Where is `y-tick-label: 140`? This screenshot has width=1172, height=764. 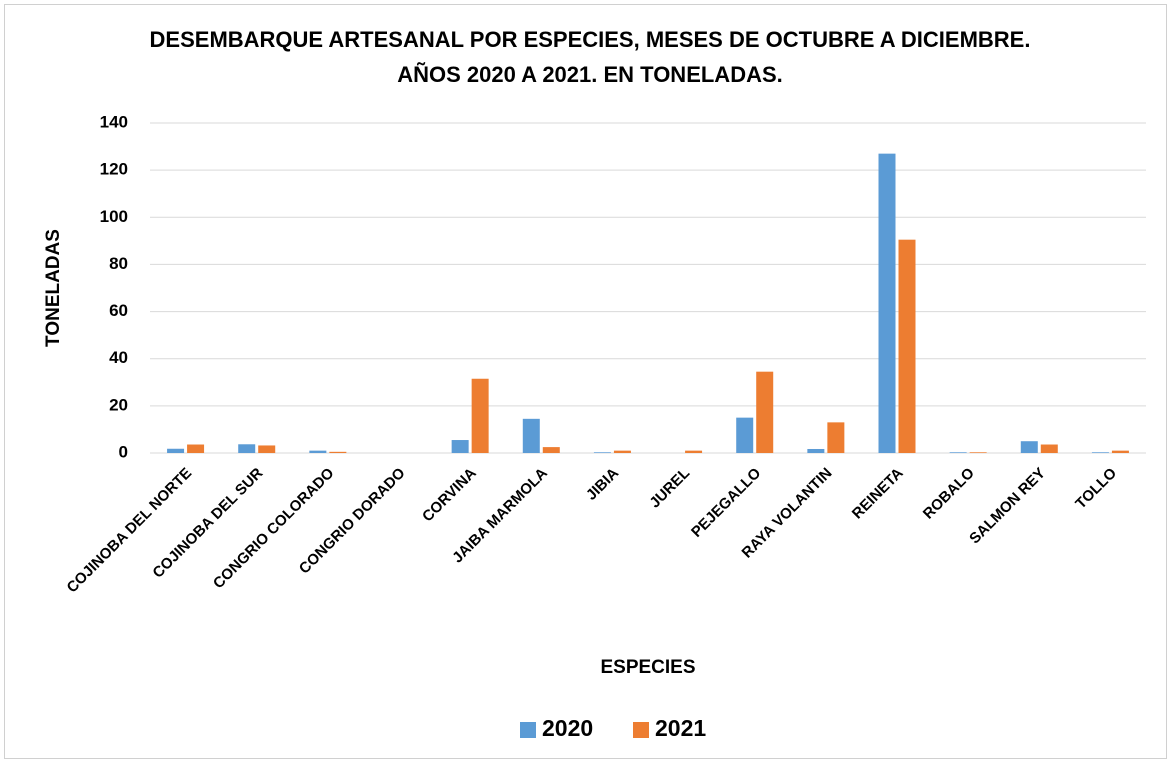 y-tick-label: 140 is located at coordinates (114, 121).